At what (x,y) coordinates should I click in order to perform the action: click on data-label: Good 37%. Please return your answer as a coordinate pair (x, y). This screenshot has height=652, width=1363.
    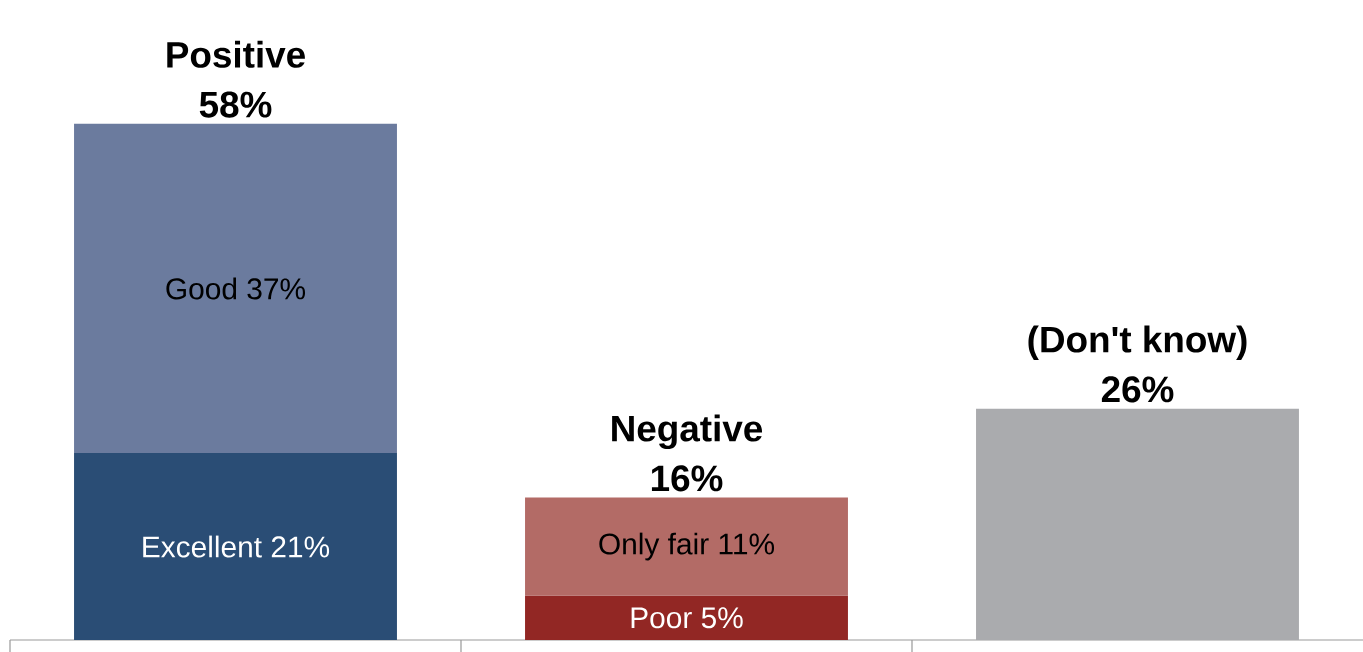
    Looking at the image, I should click on (236, 288).